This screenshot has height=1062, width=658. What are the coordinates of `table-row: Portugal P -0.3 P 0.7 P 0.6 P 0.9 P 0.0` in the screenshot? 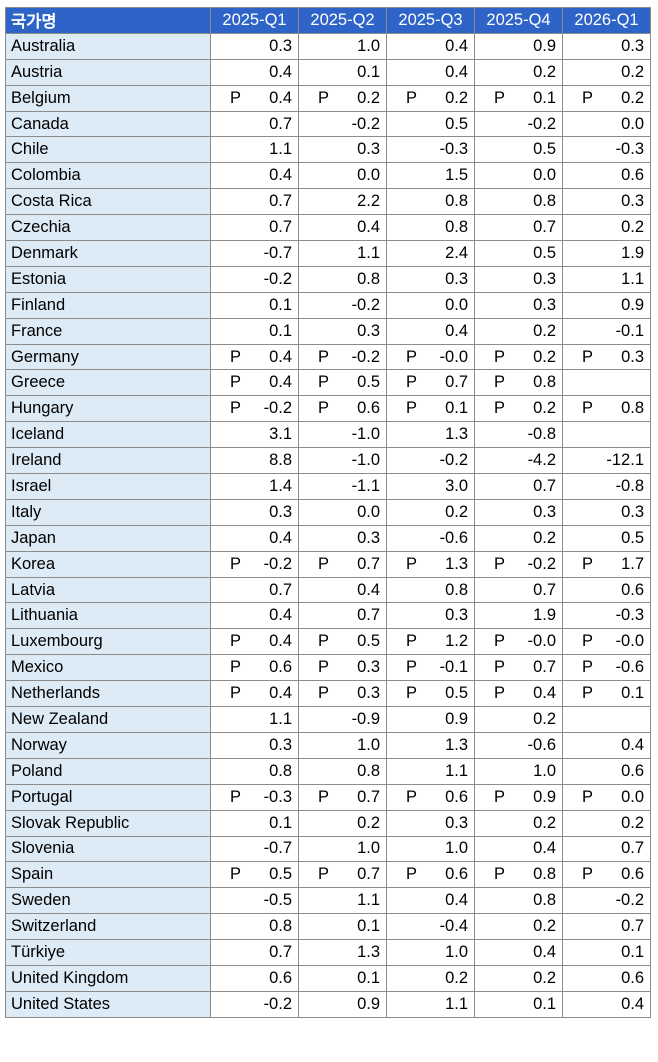 It's located at (328, 797).